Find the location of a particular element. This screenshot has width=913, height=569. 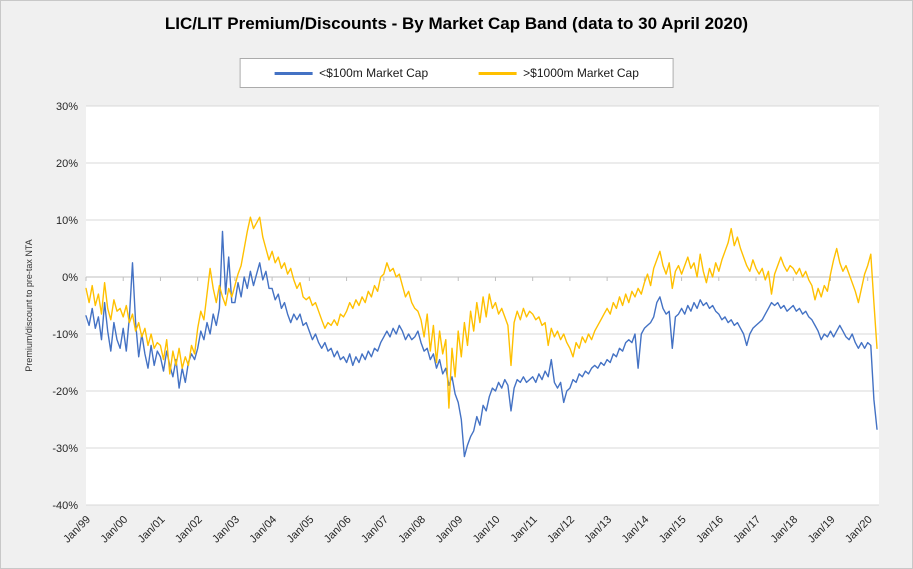

x-axis-tick-label: Jan/99 is located at coordinates (77, 530).